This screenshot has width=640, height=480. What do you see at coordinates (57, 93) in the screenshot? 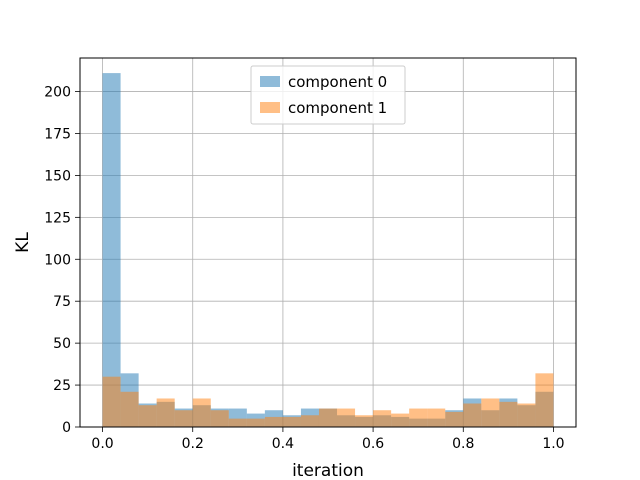
I see `y-tick-label: 200` at bounding box center [57, 93].